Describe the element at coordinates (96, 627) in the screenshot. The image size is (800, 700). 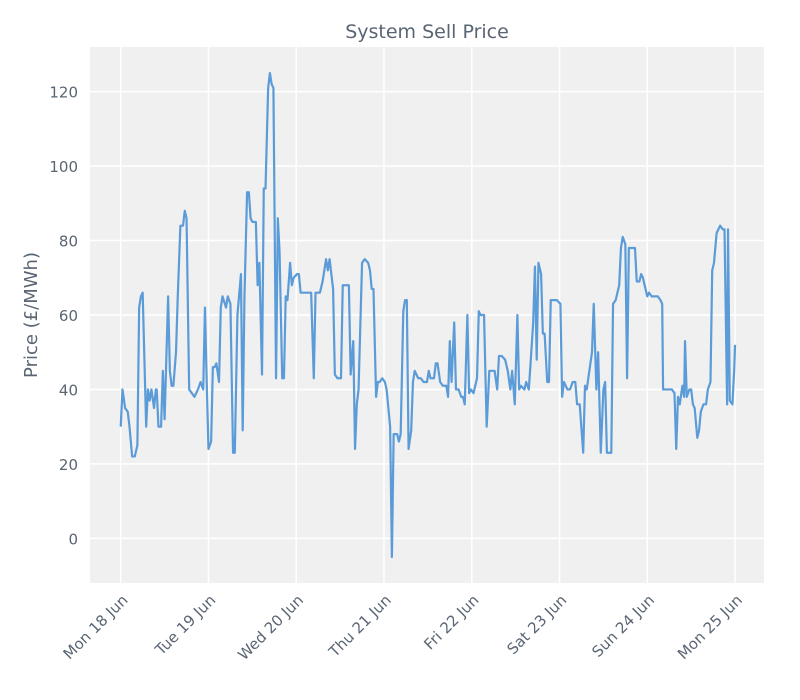
I see `x-tick-label: Mon 18 Jun` at that location.